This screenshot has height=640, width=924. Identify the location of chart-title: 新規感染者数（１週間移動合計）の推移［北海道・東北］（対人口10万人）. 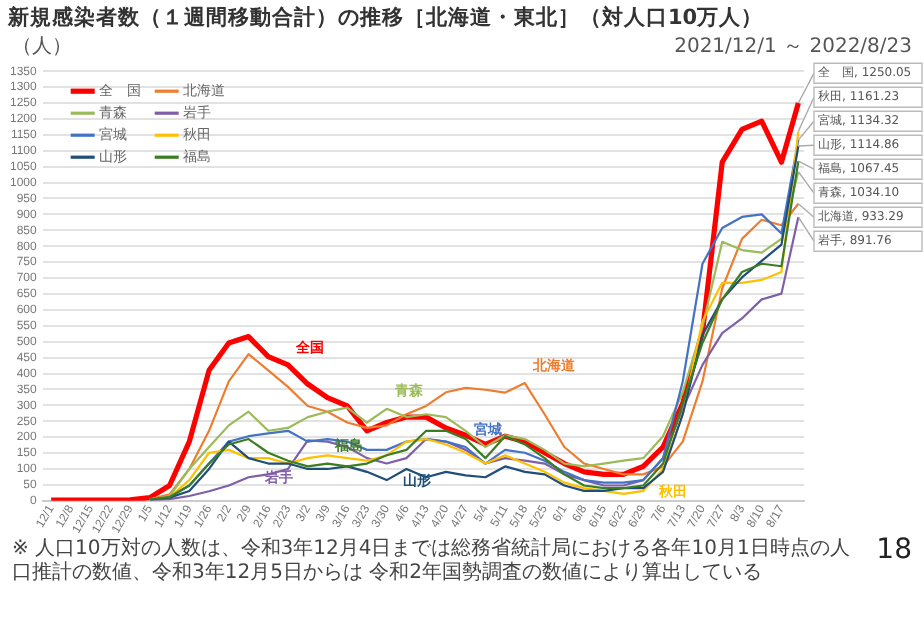
(386, 18).